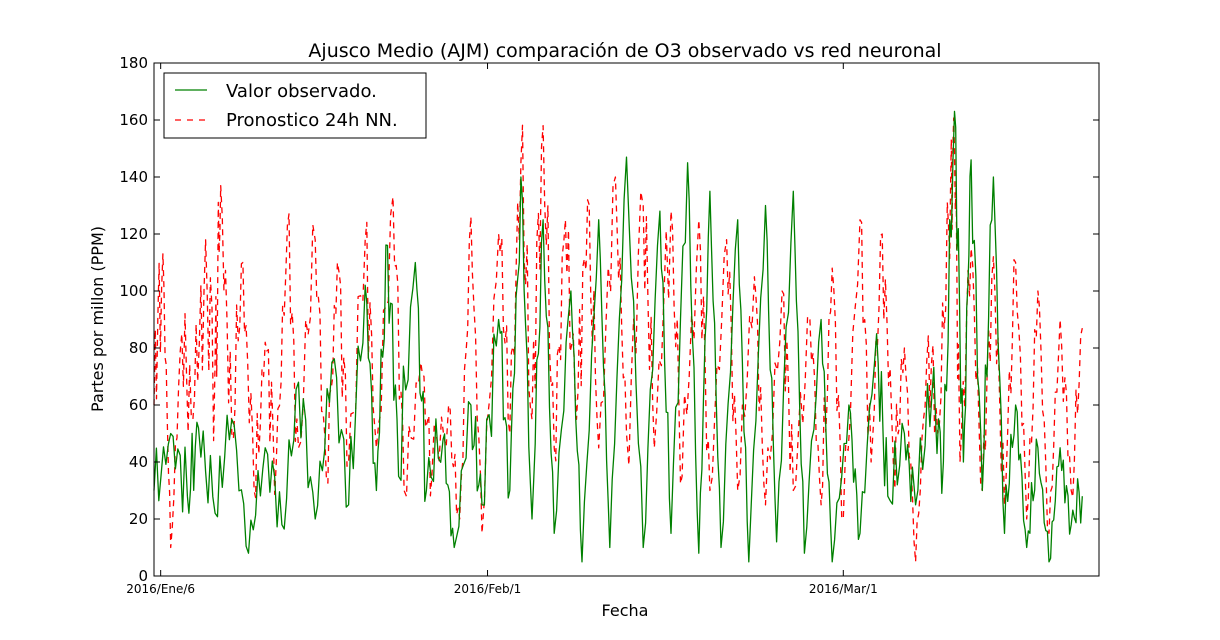 This screenshot has width=1220, height=640. I want to click on y-tick-label: 140, so click(133, 177).